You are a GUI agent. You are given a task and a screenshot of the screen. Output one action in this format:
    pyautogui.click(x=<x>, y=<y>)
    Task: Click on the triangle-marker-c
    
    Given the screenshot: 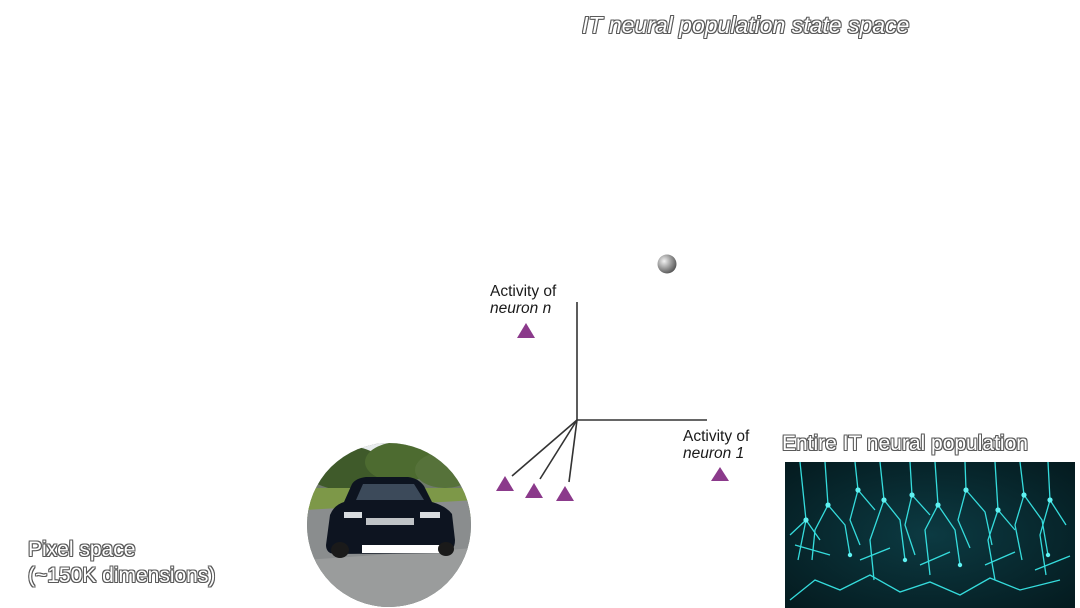 What is the action you would take?
    pyautogui.click(x=565, y=493)
    